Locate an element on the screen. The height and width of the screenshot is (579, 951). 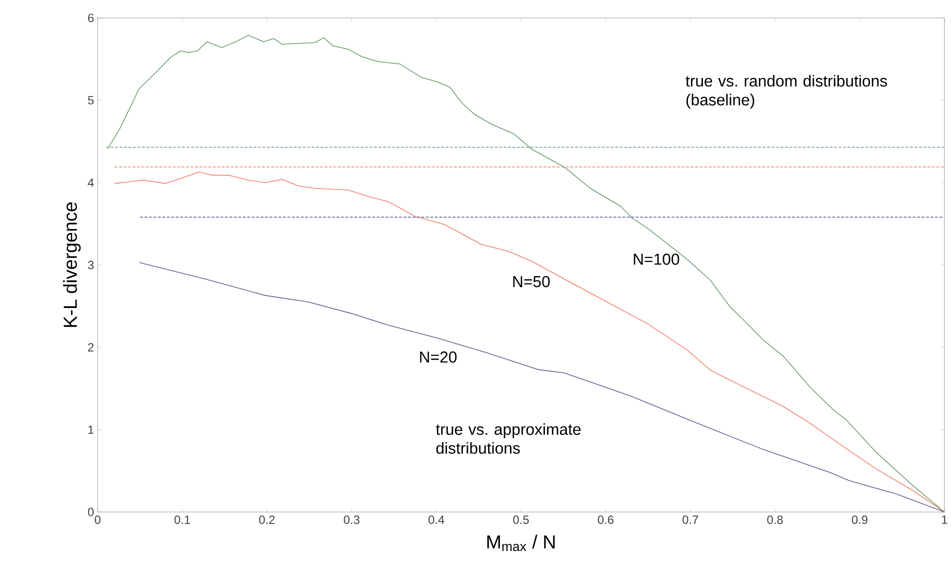
series-label: N=100 is located at coordinates (657, 259).